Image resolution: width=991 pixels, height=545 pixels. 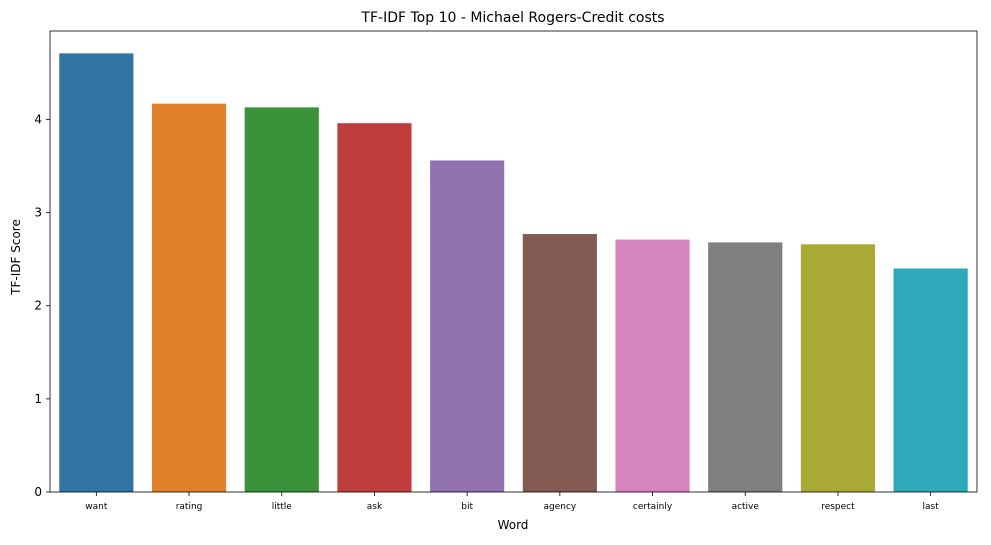 I want to click on y-tick-label: 2, so click(x=38, y=306).